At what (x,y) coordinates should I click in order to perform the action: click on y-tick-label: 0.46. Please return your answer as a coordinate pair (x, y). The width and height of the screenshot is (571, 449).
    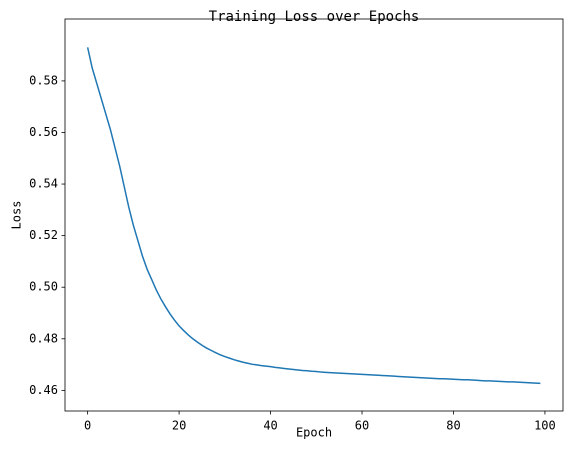
    Looking at the image, I should click on (43, 390).